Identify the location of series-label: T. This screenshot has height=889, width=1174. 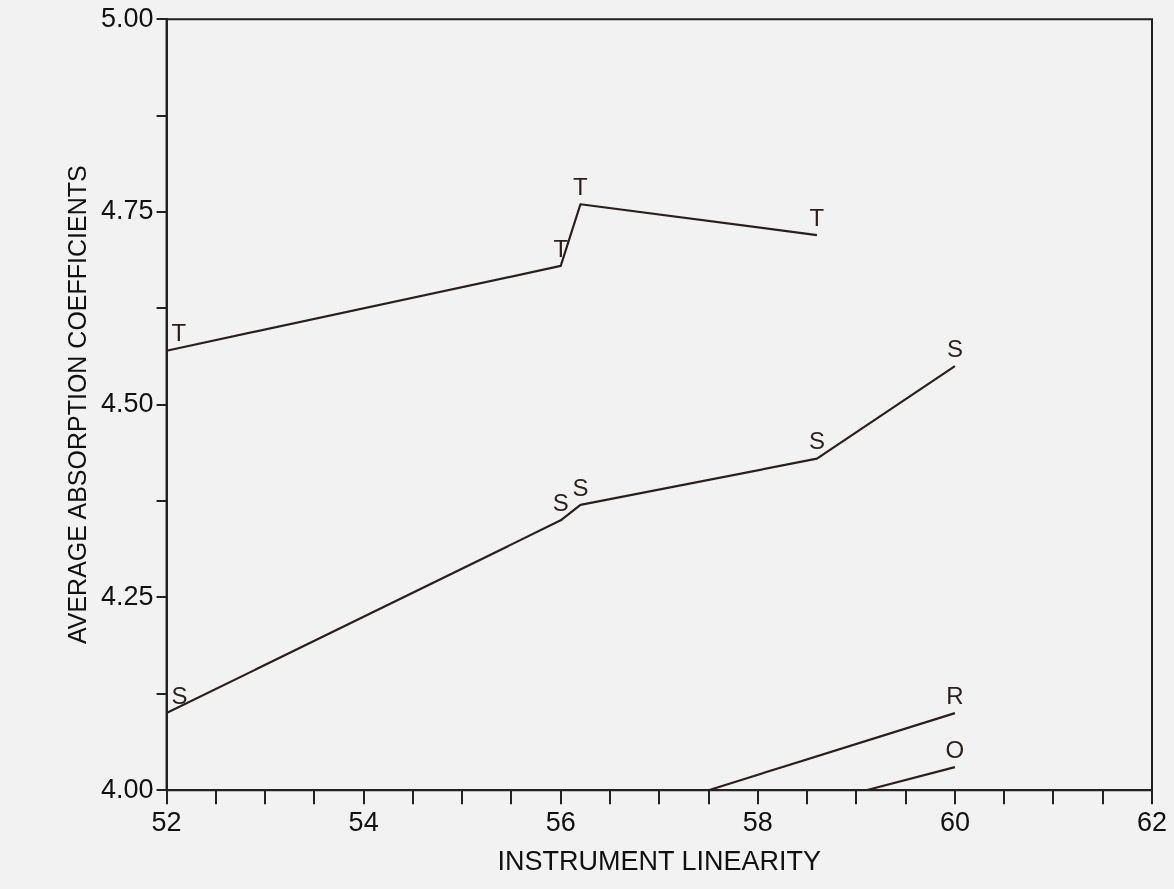
(179, 333).